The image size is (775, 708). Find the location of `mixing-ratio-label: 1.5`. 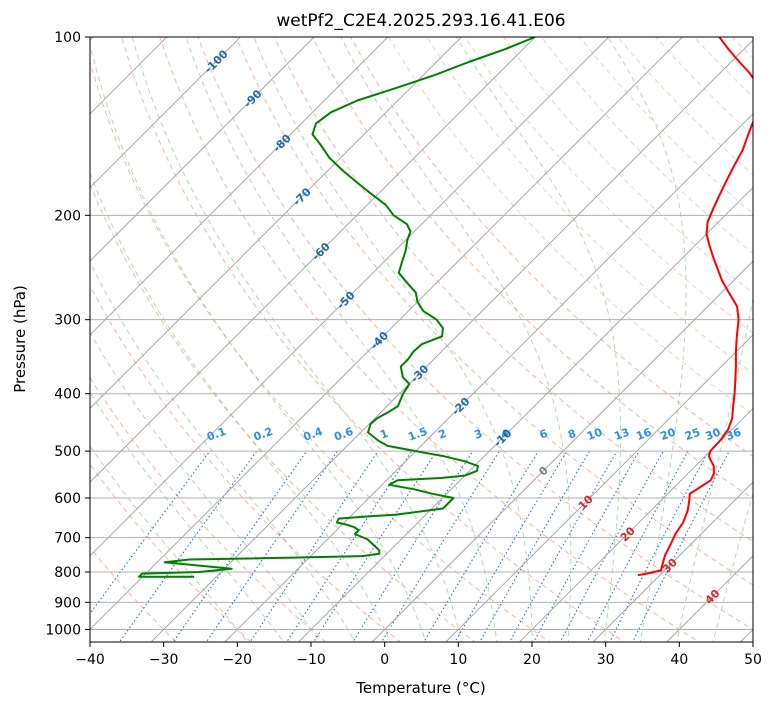

mixing-ratio-label: 1.5 is located at coordinates (417, 434).